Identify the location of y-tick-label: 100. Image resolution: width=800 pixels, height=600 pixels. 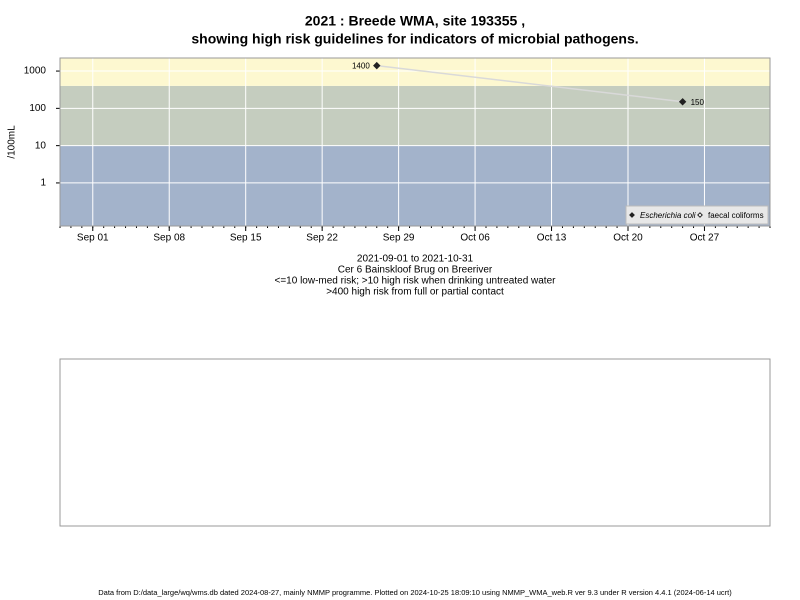
(37, 108).